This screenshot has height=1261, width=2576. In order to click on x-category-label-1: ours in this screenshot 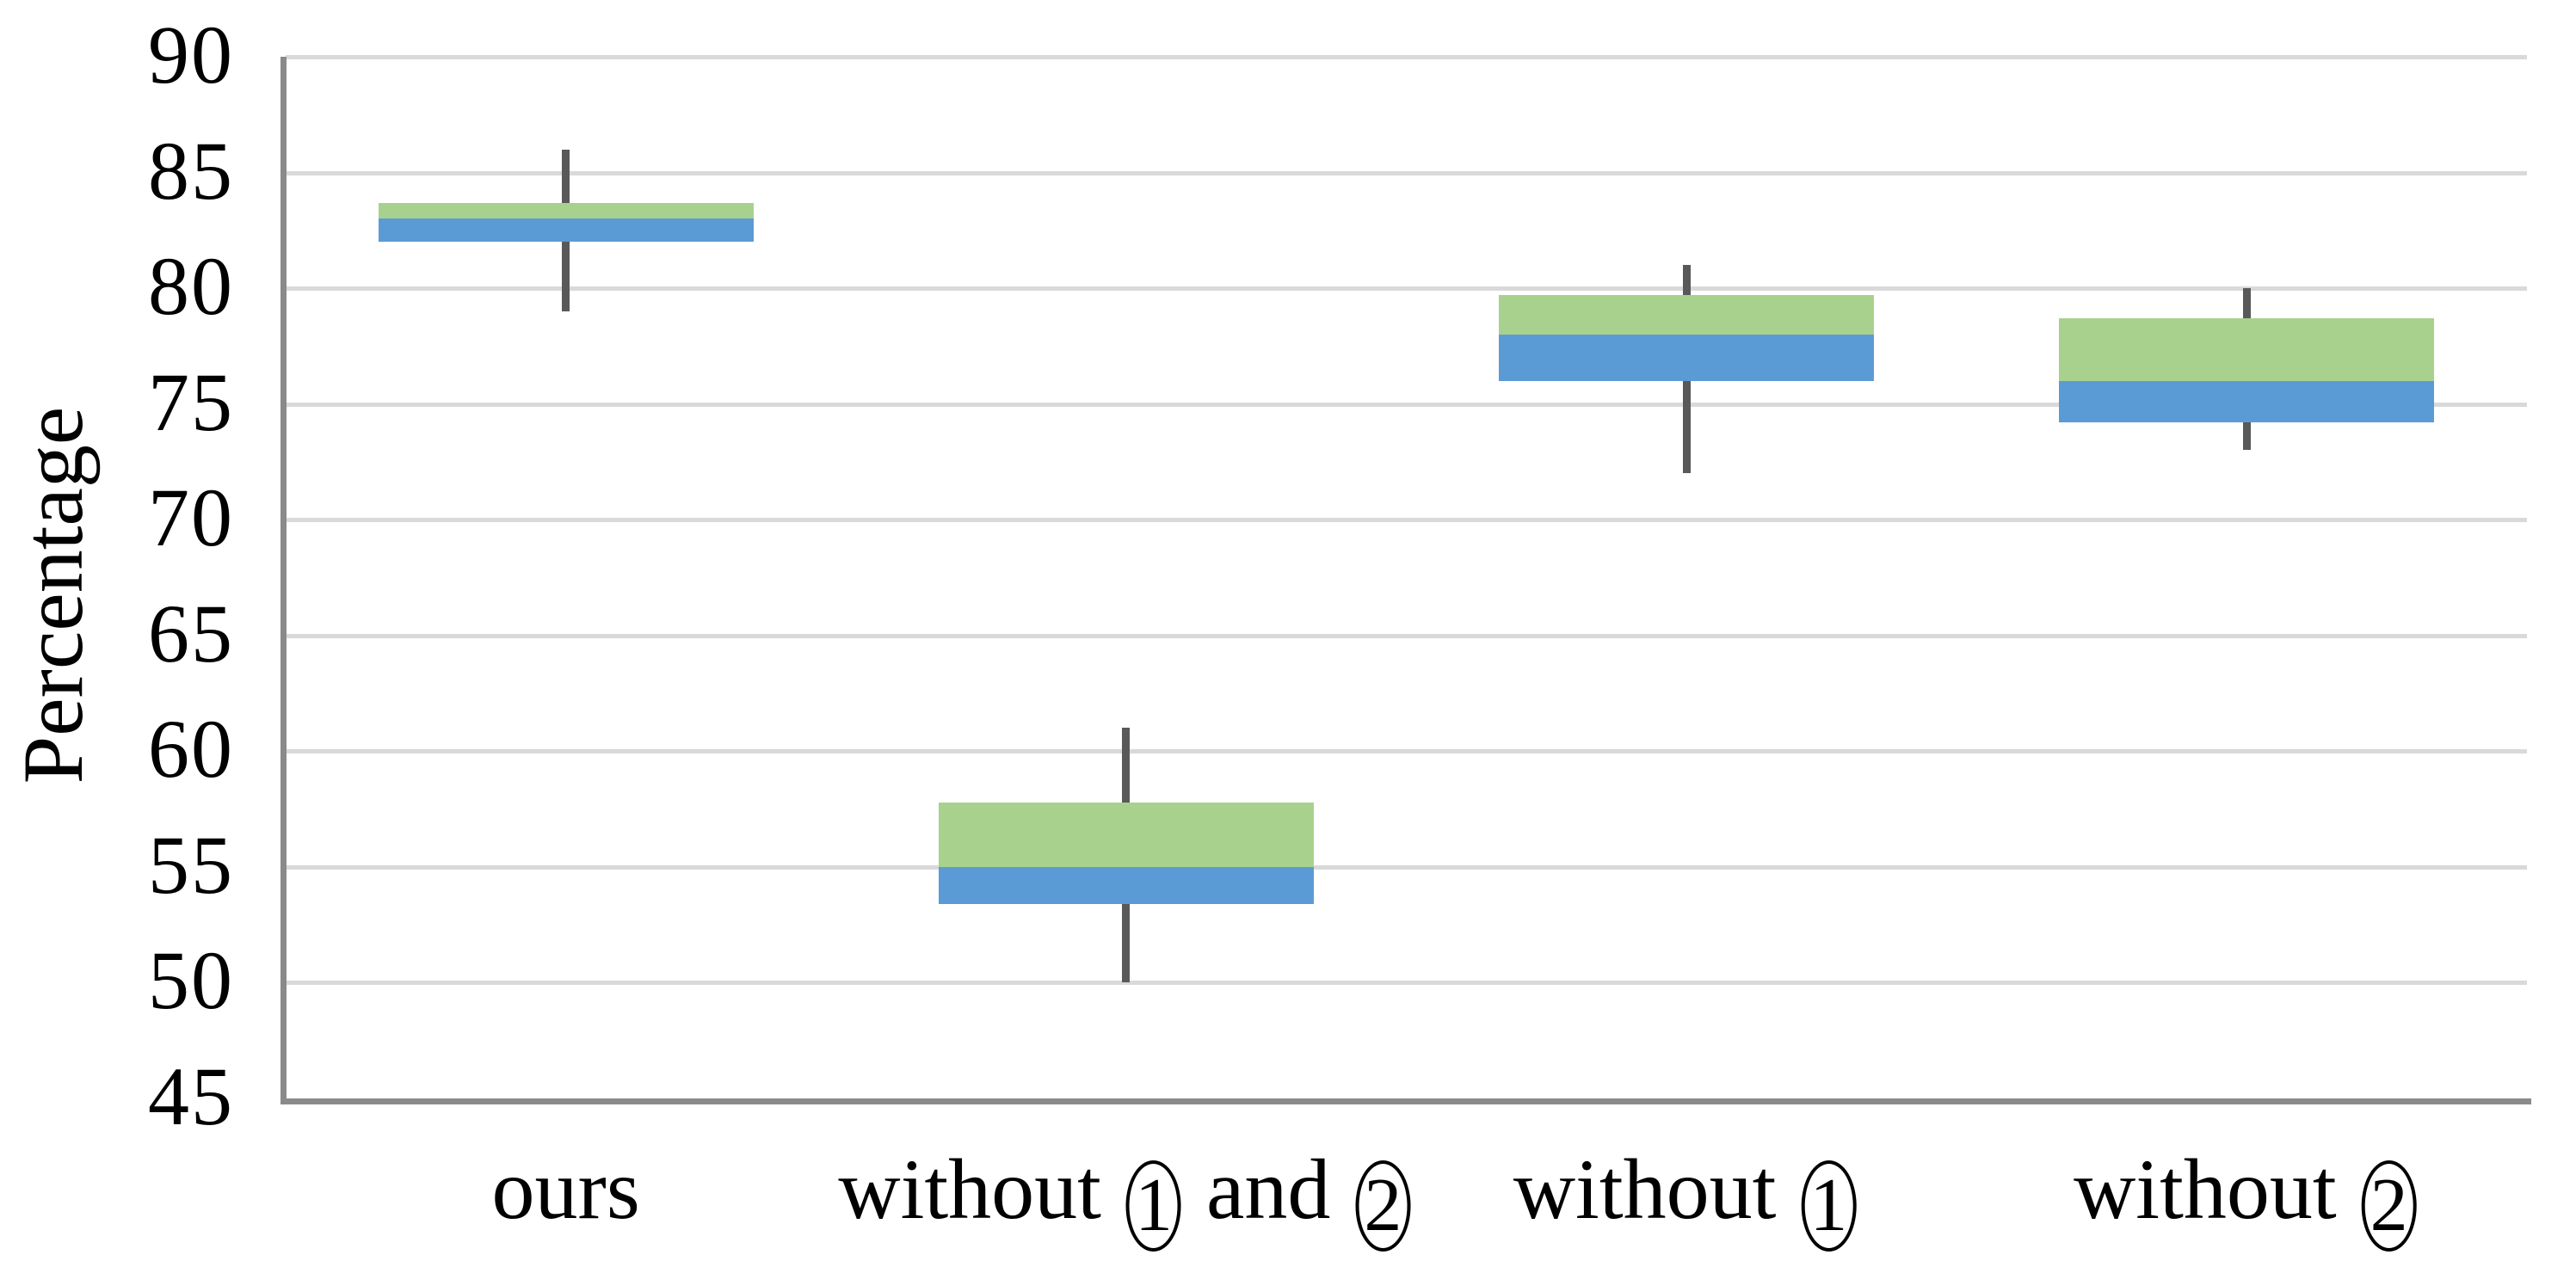, I will do `click(566, 1190)`.